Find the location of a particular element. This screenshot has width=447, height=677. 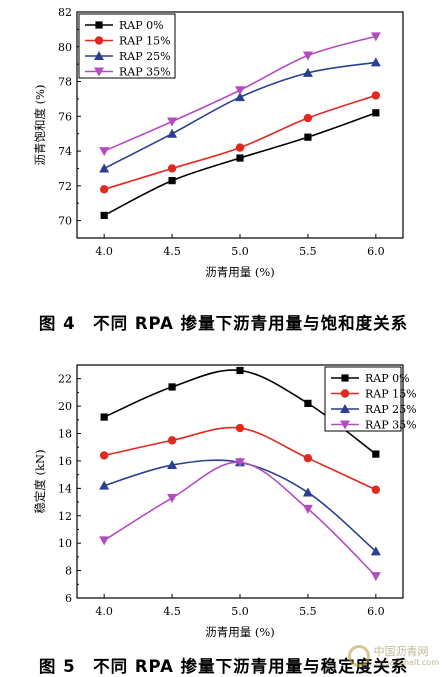

y-tick-label: 18 is located at coordinates (65, 434).